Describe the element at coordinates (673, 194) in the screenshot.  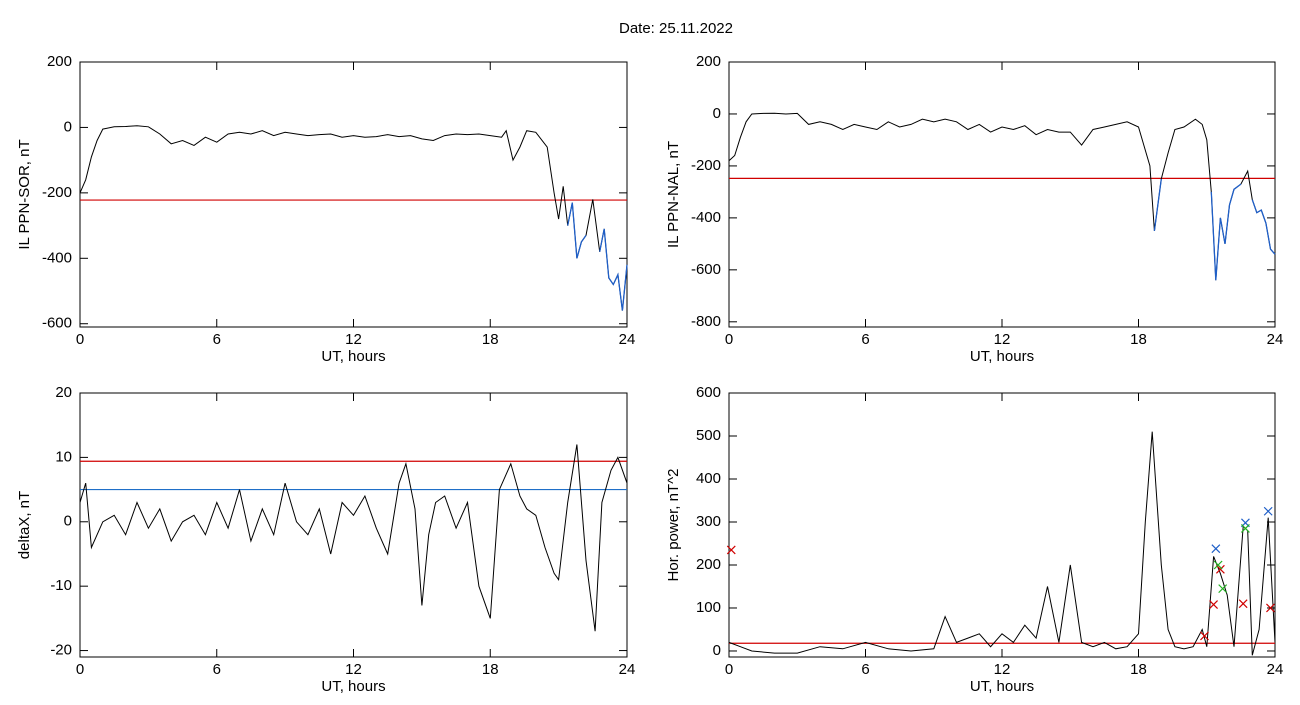
I see `y-axis-label: IL PPN-NAL, nT` at that location.